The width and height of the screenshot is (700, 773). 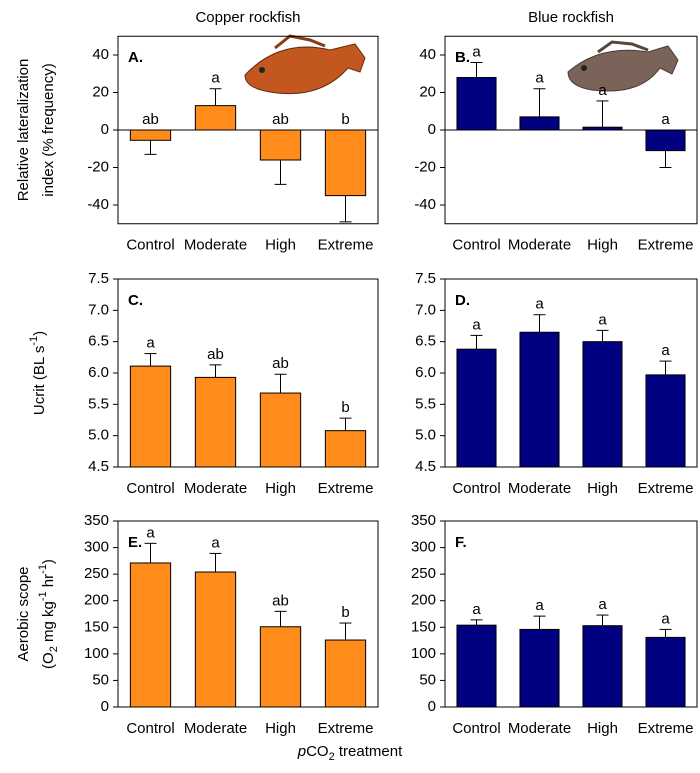 I want to click on column-title: Copper rockfish, so click(x=247, y=17).